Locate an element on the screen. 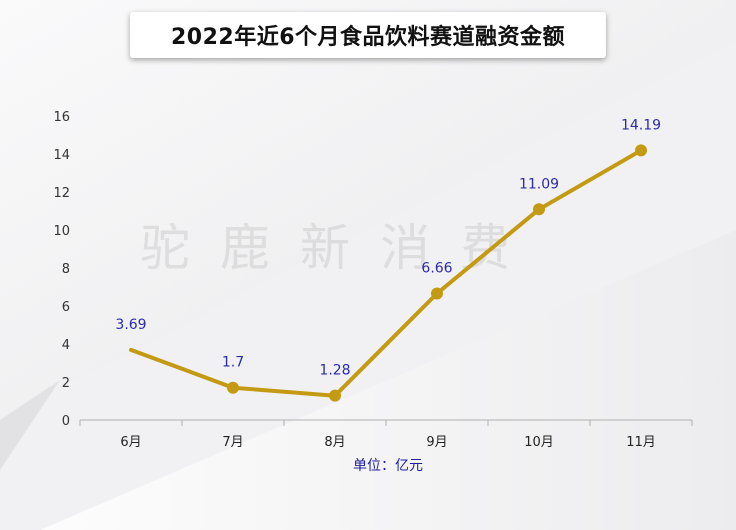  watermark: 驼鹿新消费 is located at coordinates (340, 248).